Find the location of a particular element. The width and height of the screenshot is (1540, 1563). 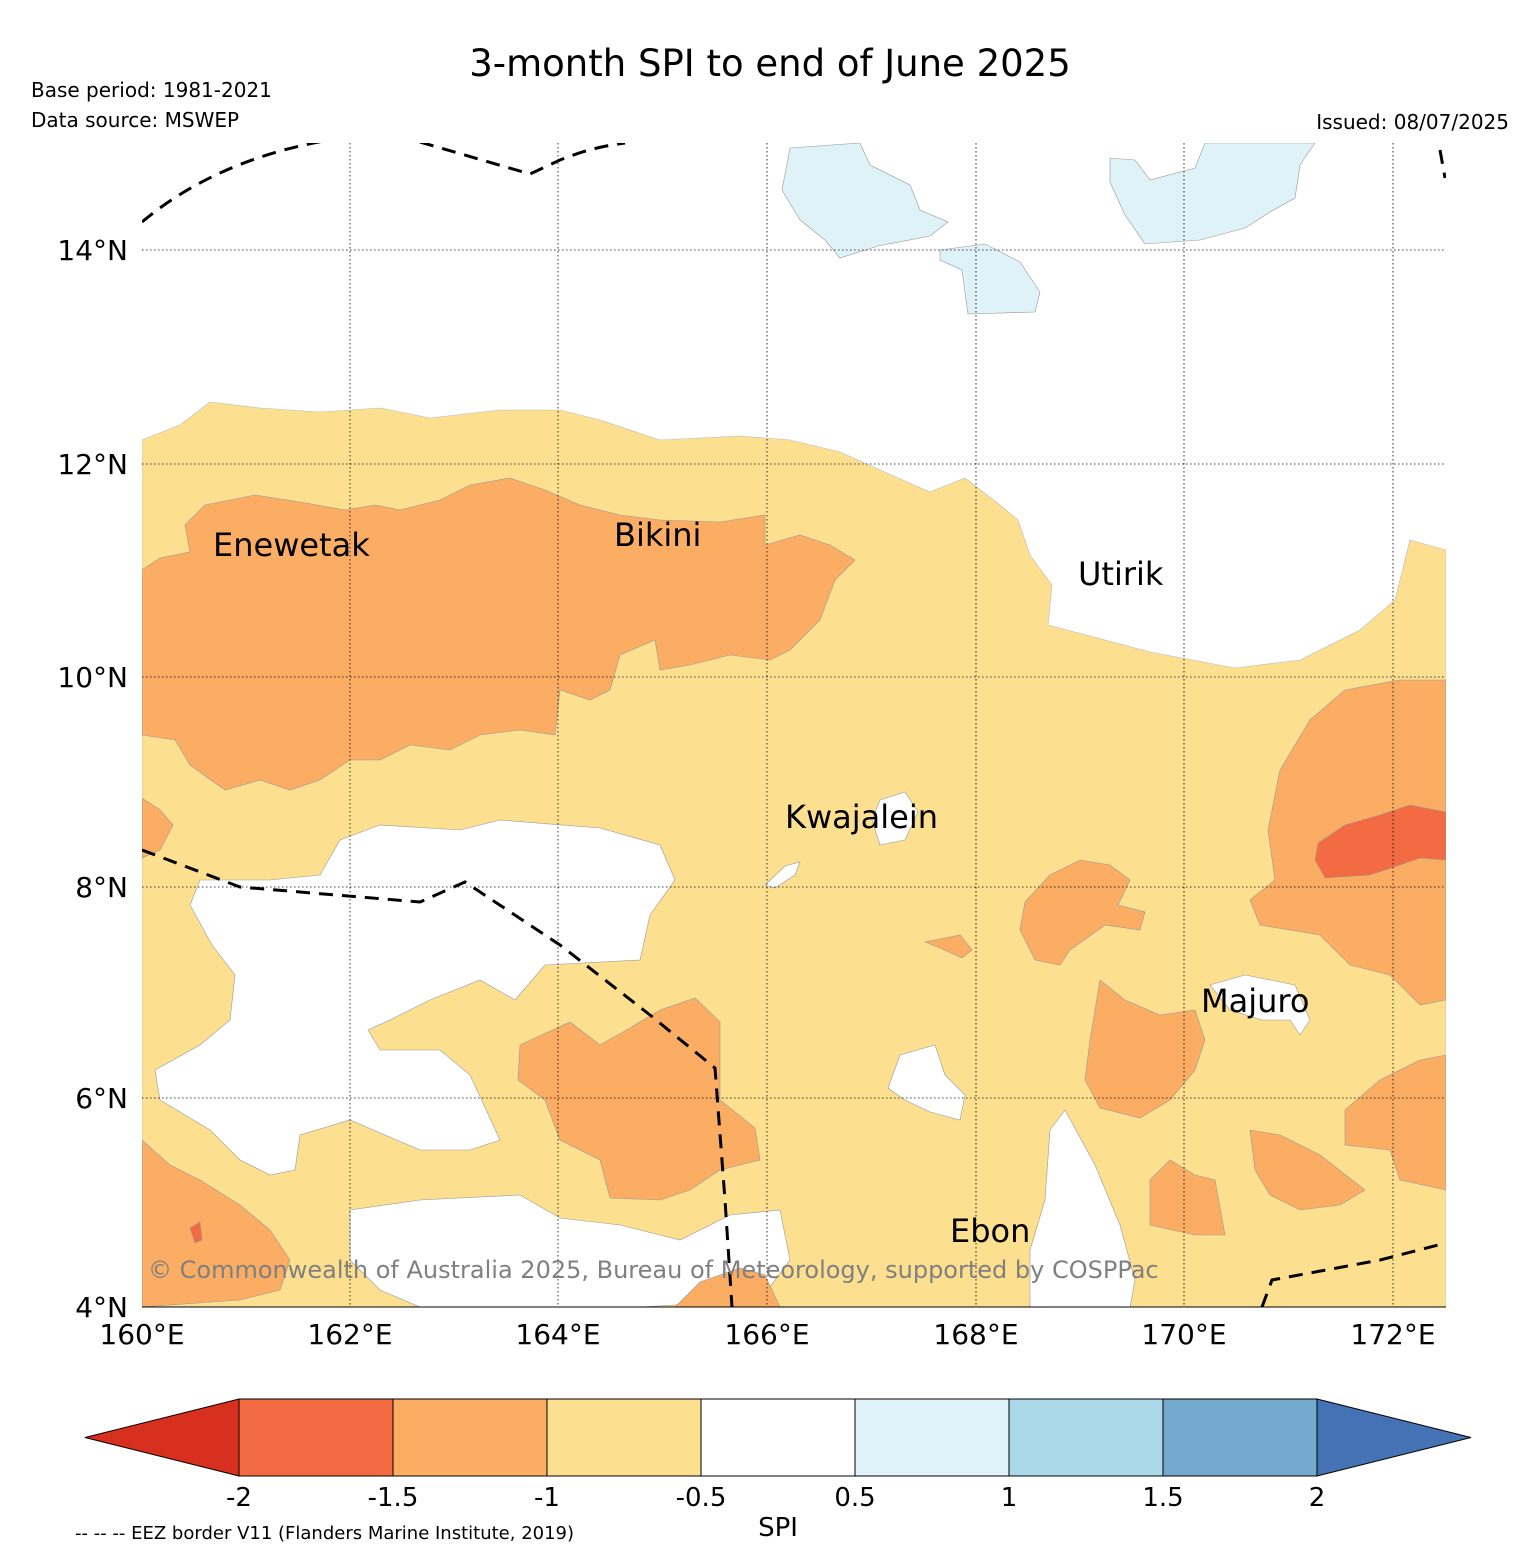

colorbar-tick-label: 2 is located at coordinates (1317, 1498).